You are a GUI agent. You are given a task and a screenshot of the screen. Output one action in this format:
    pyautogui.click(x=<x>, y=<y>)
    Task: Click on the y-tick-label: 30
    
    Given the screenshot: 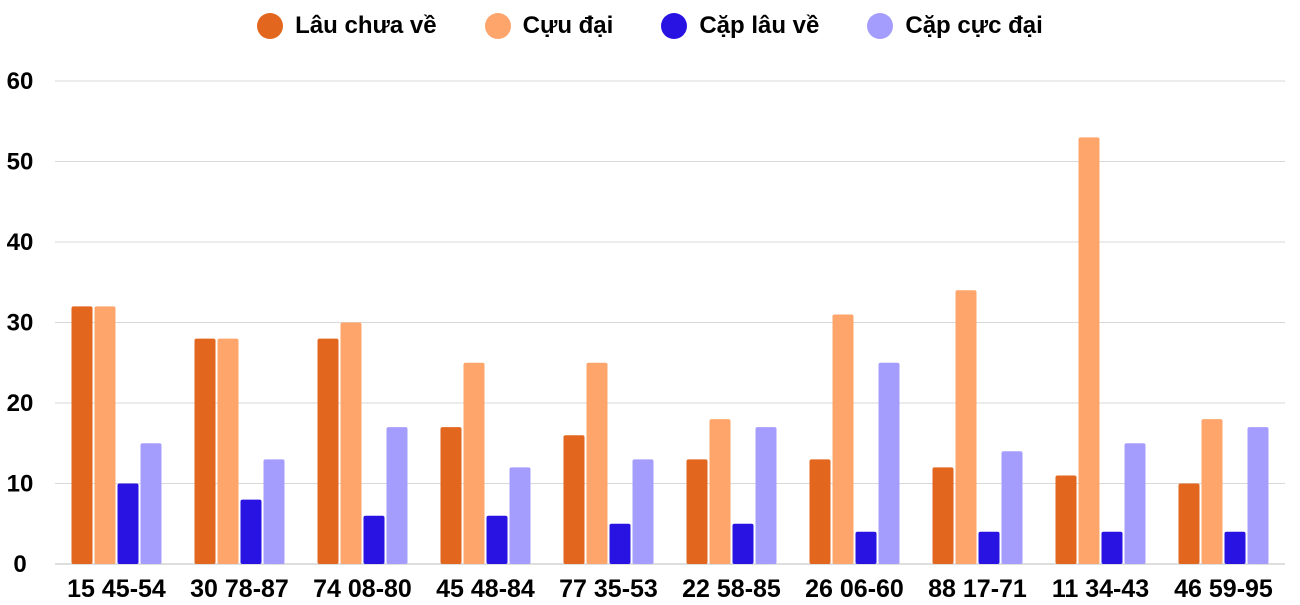 What is the action you would take?
    pyautogui.click(x=20, y=323)
    